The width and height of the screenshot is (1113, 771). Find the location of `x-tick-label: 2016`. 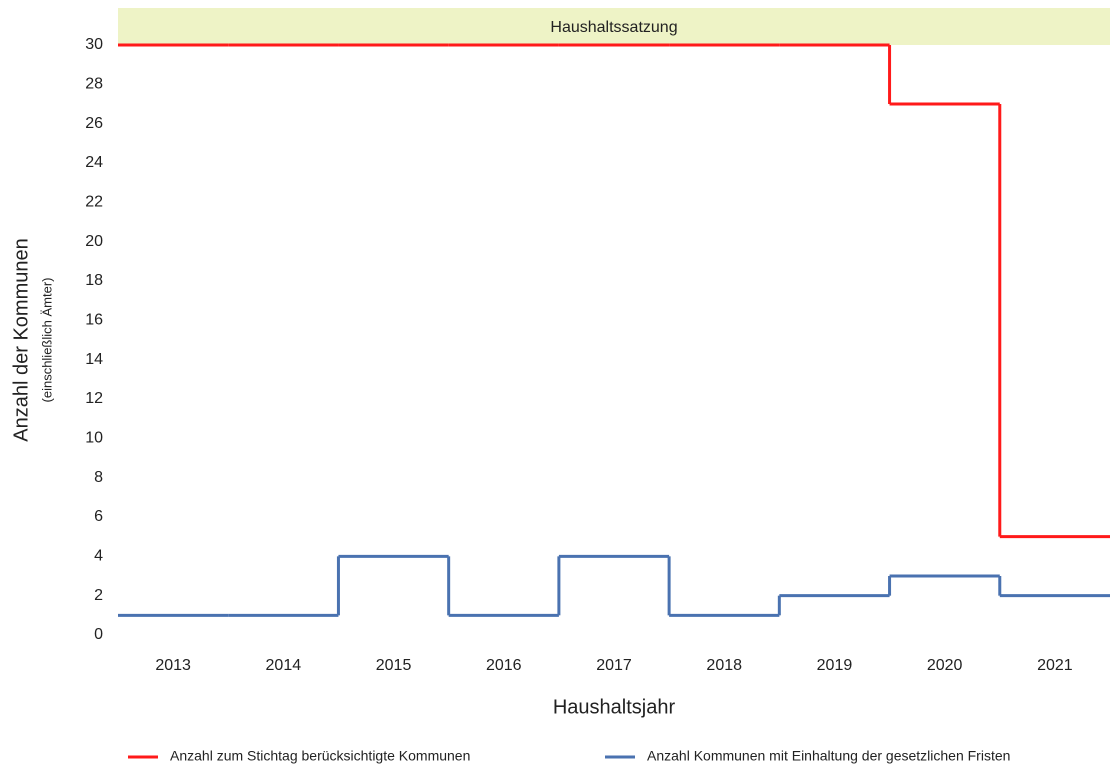

x-tick-label: 2016 is located at coordinates (504, 665).